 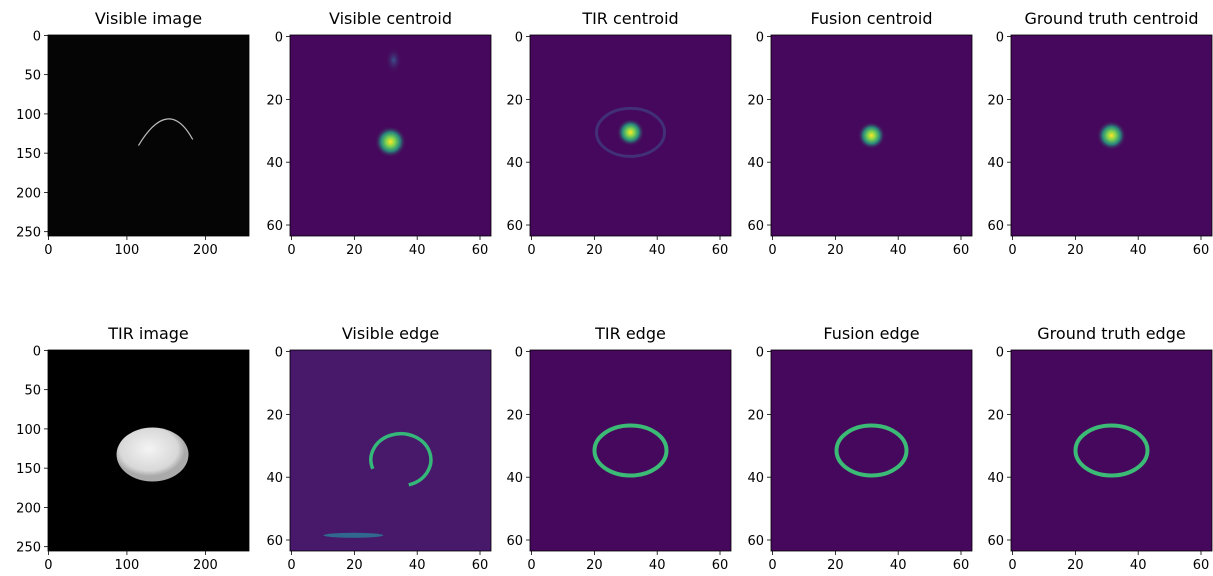 What do you see at coordinates (630, 333) in the screenshot?
I see `subplot-title: TIR edge` at bounding box center [630, 333].